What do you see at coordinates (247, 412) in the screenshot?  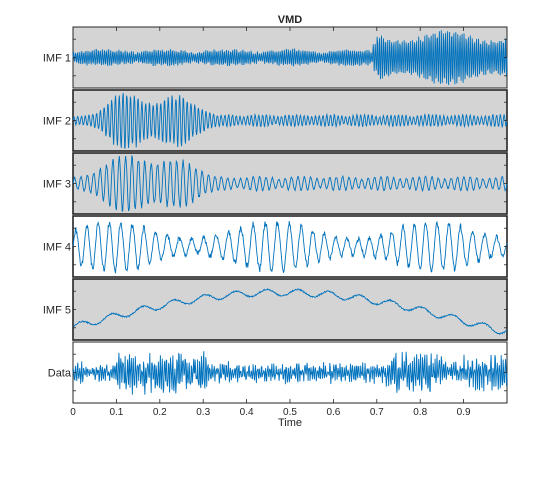 I see `x-tick-label: 0.4` at bounding box center [247, 412].